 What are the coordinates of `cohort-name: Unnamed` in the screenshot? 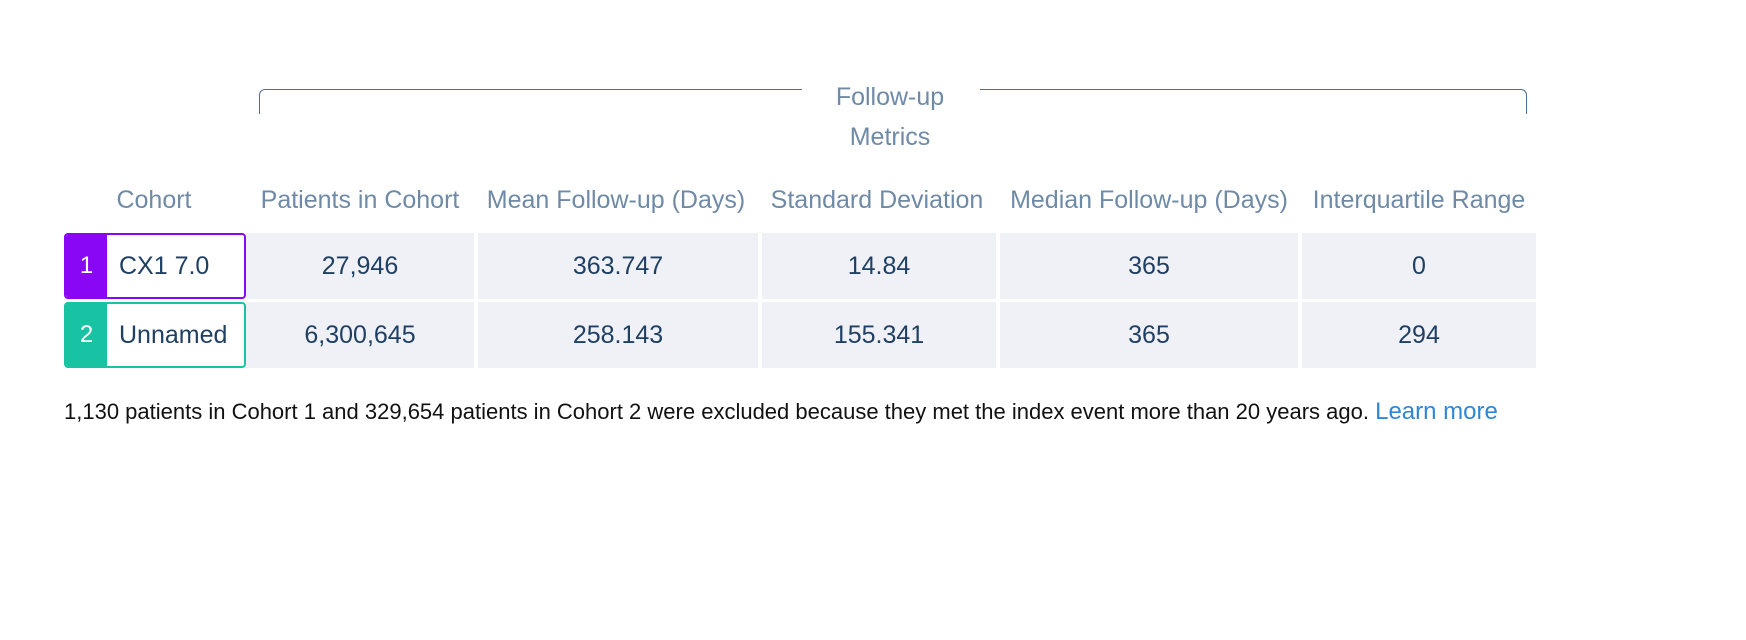 It's located at (173, 335).